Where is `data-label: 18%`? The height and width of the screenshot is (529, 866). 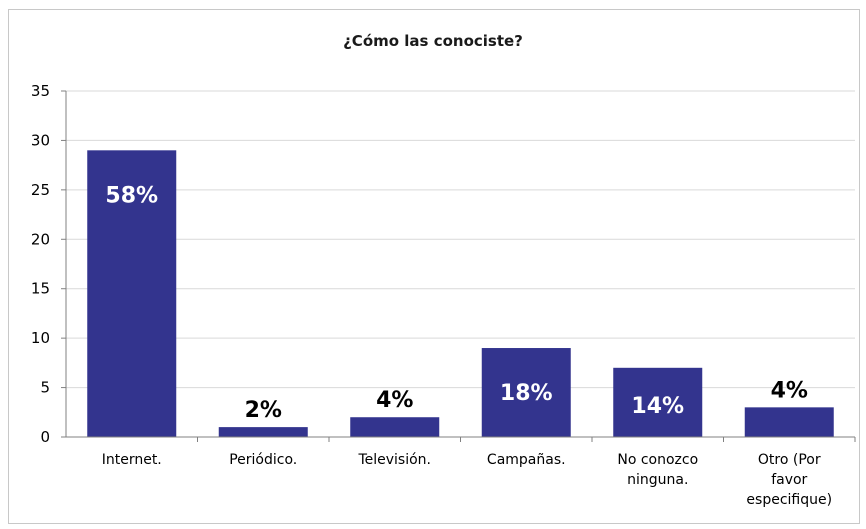 data-label: 18% is located at coordinates (526, 393).